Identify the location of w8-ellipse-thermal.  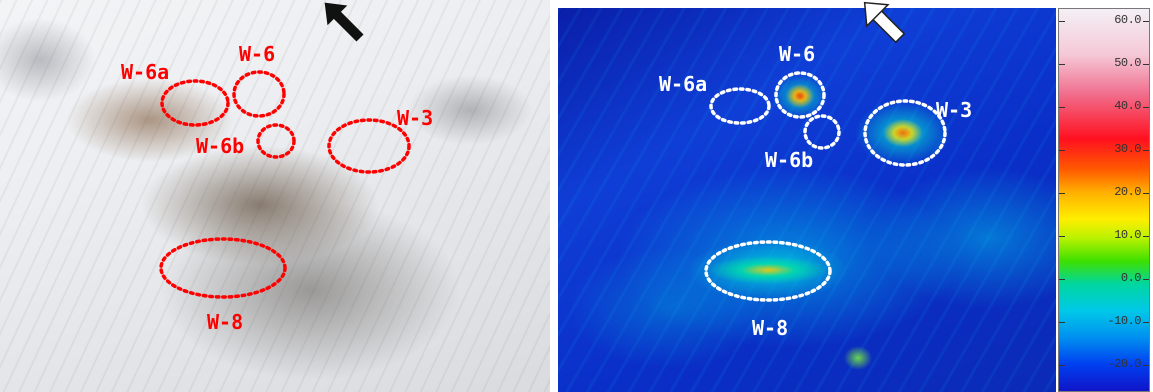
(768, 271).